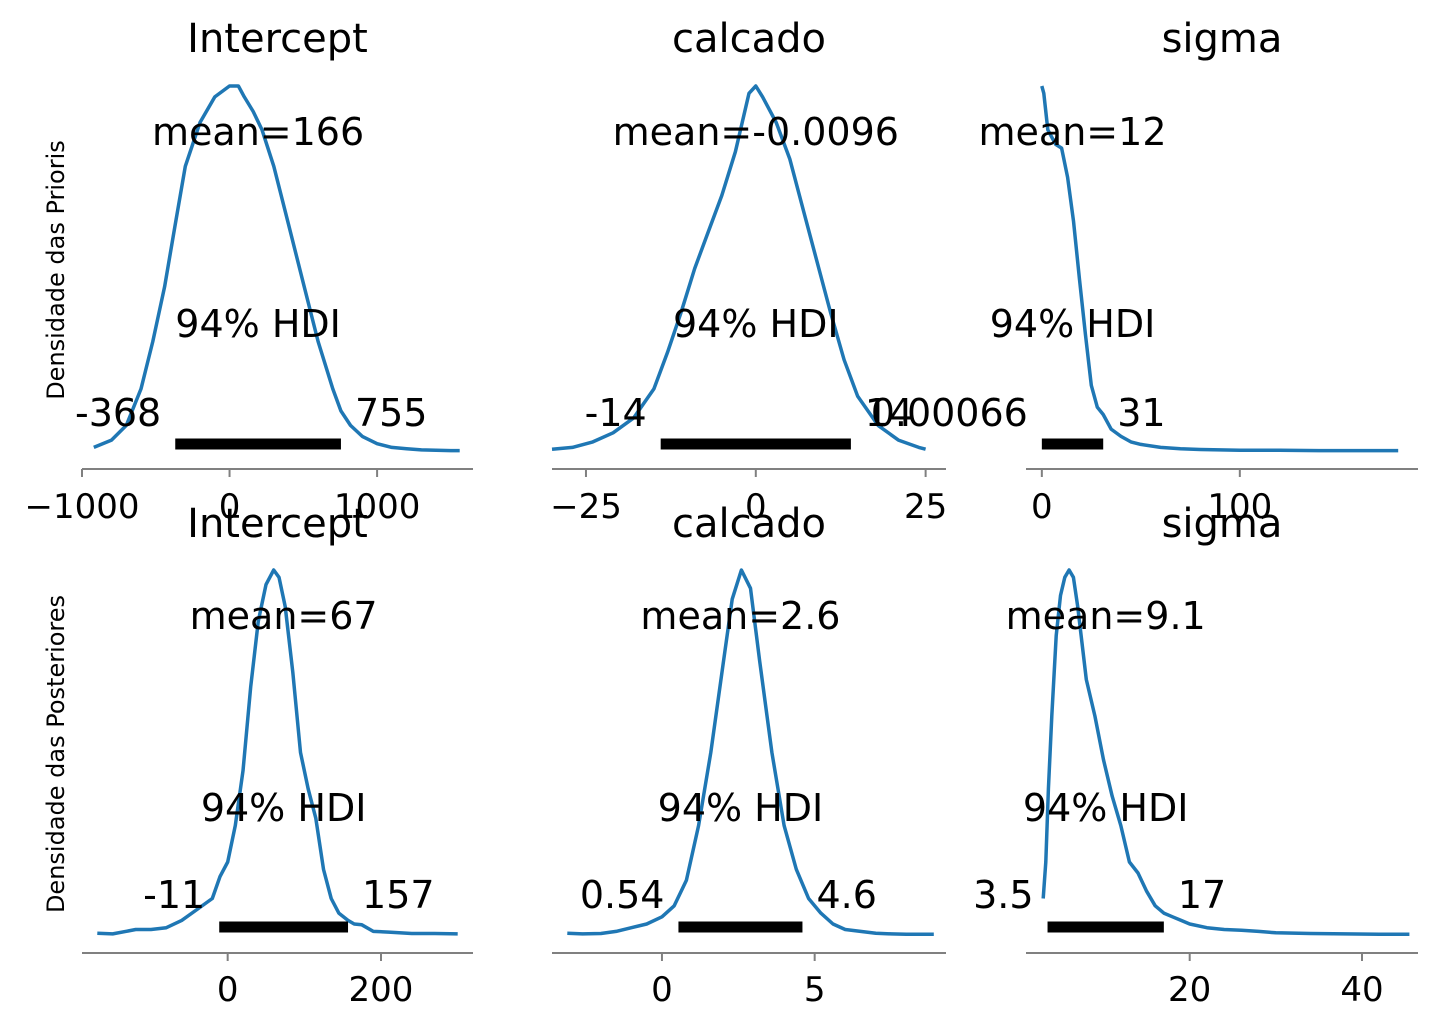 The width and height of the screenshot is (1438, 1033). Describe the element at coordinates (815, 990) in the screenshot. I see `x-tick-label: 5` at that location.